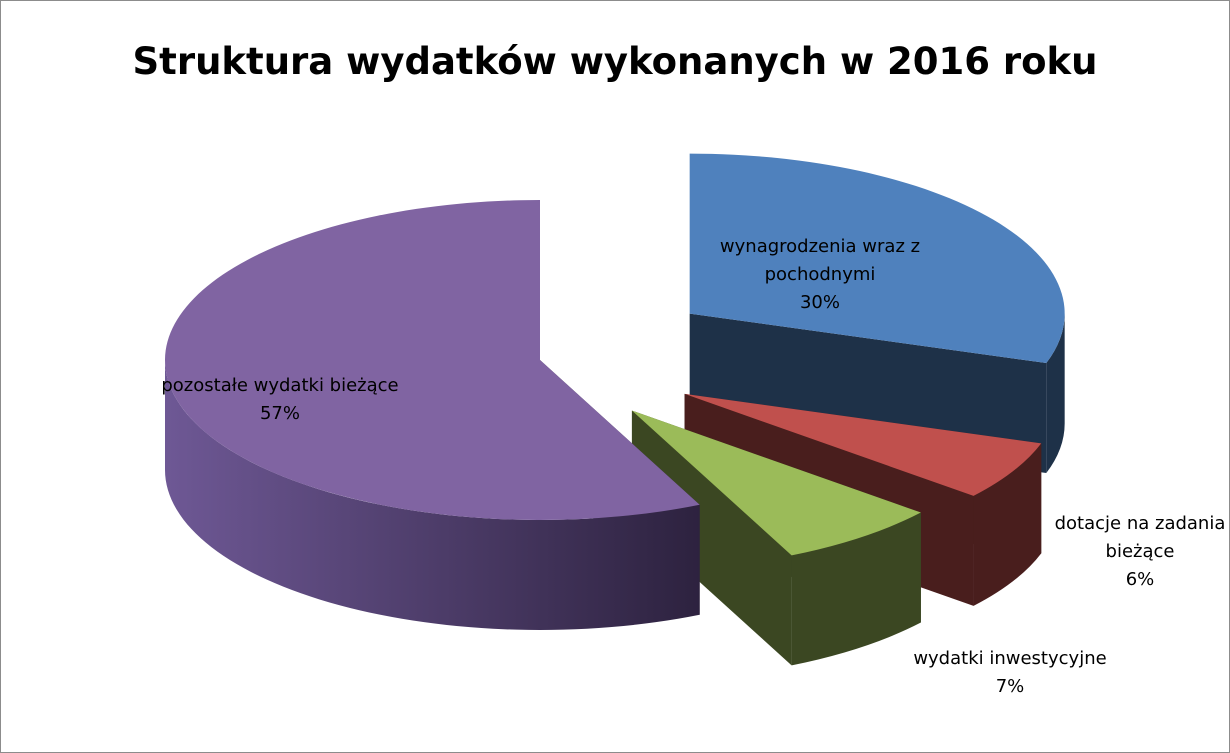 This screenshot has height=753, width=1230. I want to click on data-label: dotacje na zadania bieżące 6%, so click(1135, 552).